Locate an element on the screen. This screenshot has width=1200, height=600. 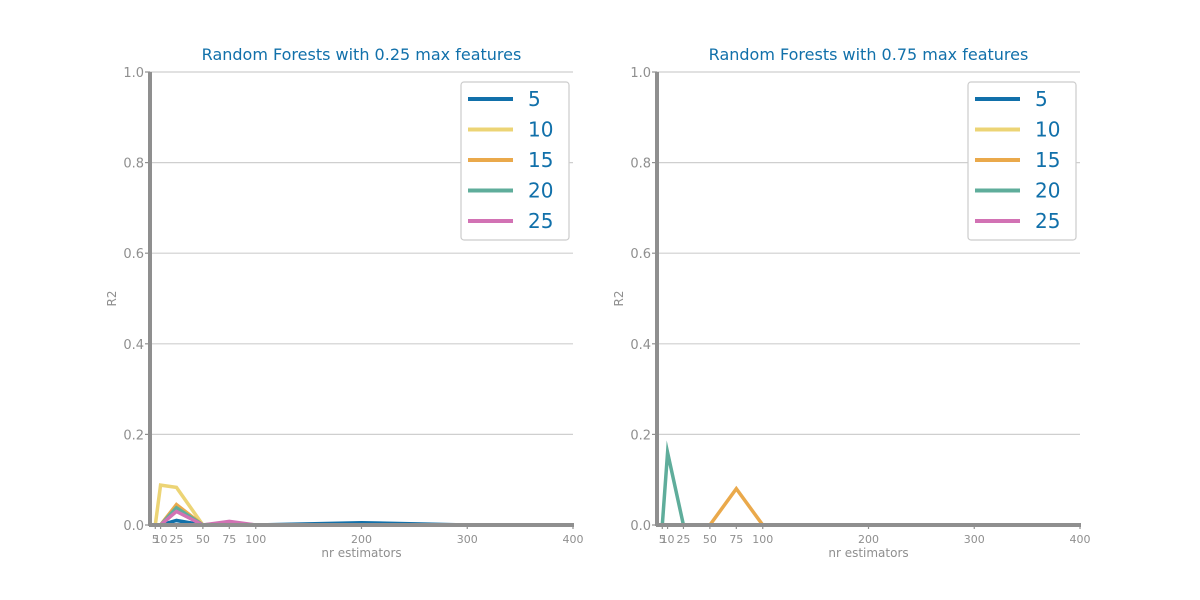
chart-title: Random Forests with 0.25 max features is located at coordinates (362, 54).